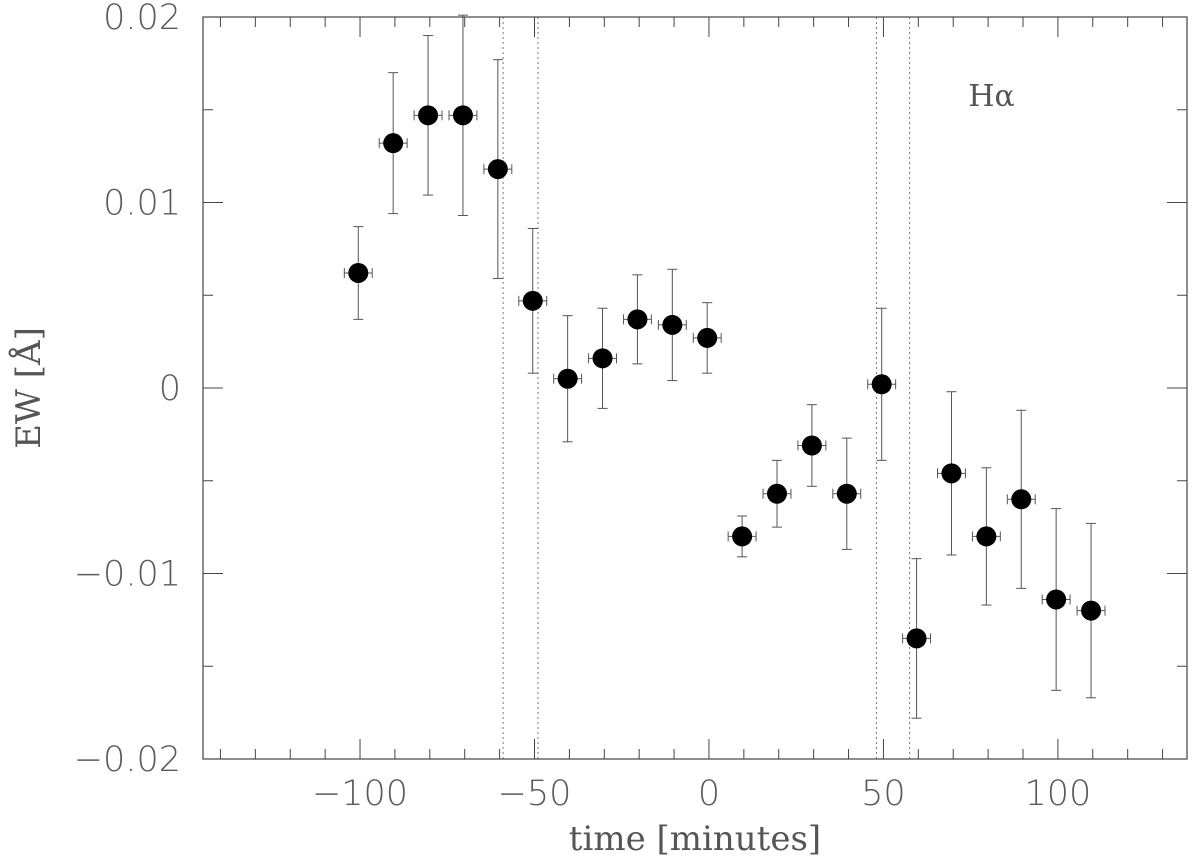  Describe the element at coordinates (142, 204) in the screenshot. I see `y-tick-label: 0.01` at that location.